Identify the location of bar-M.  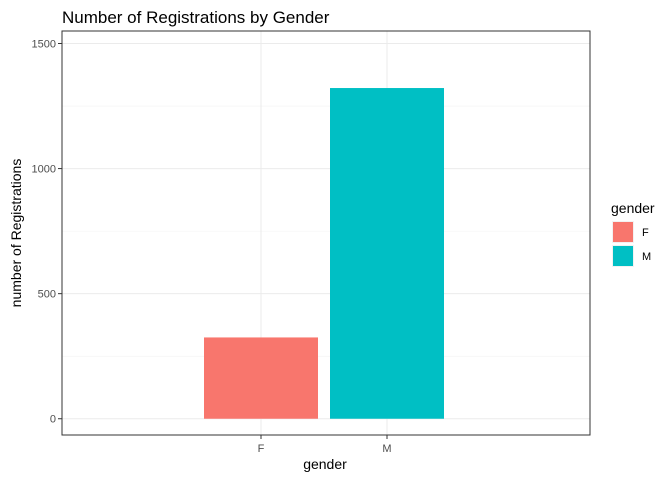
(387, 253).